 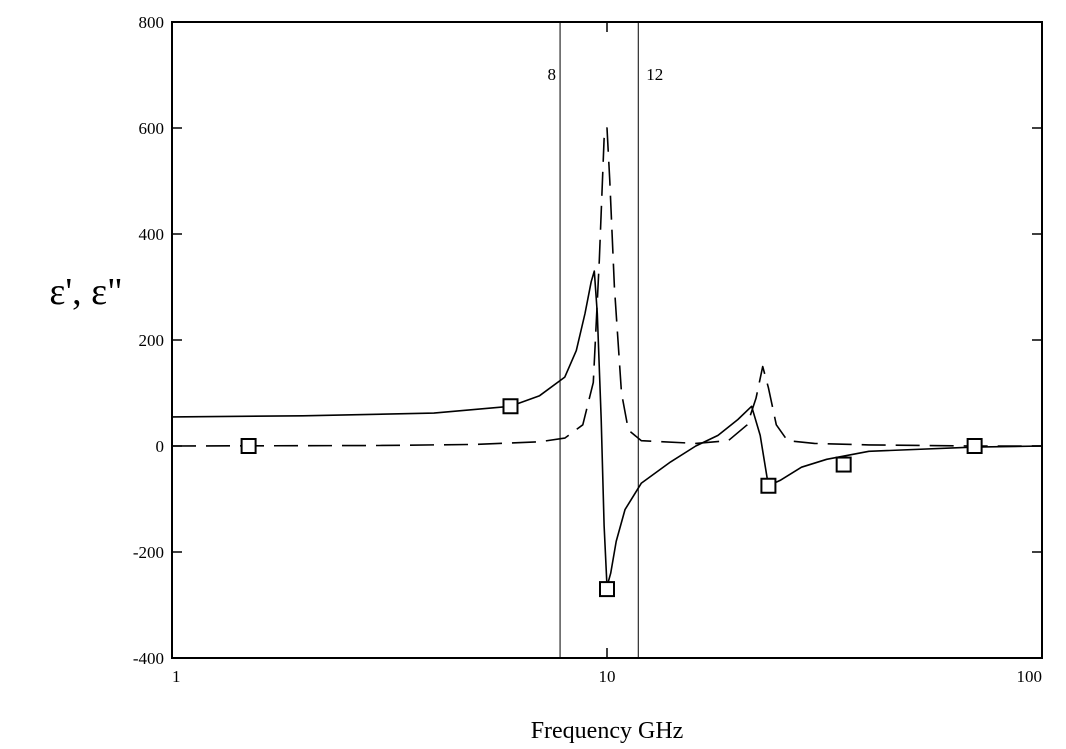 What do you see at coordinates (152, 128) in the screenshot?
I see `y-tick-label-5: 600` at bounding box center [152, 128].